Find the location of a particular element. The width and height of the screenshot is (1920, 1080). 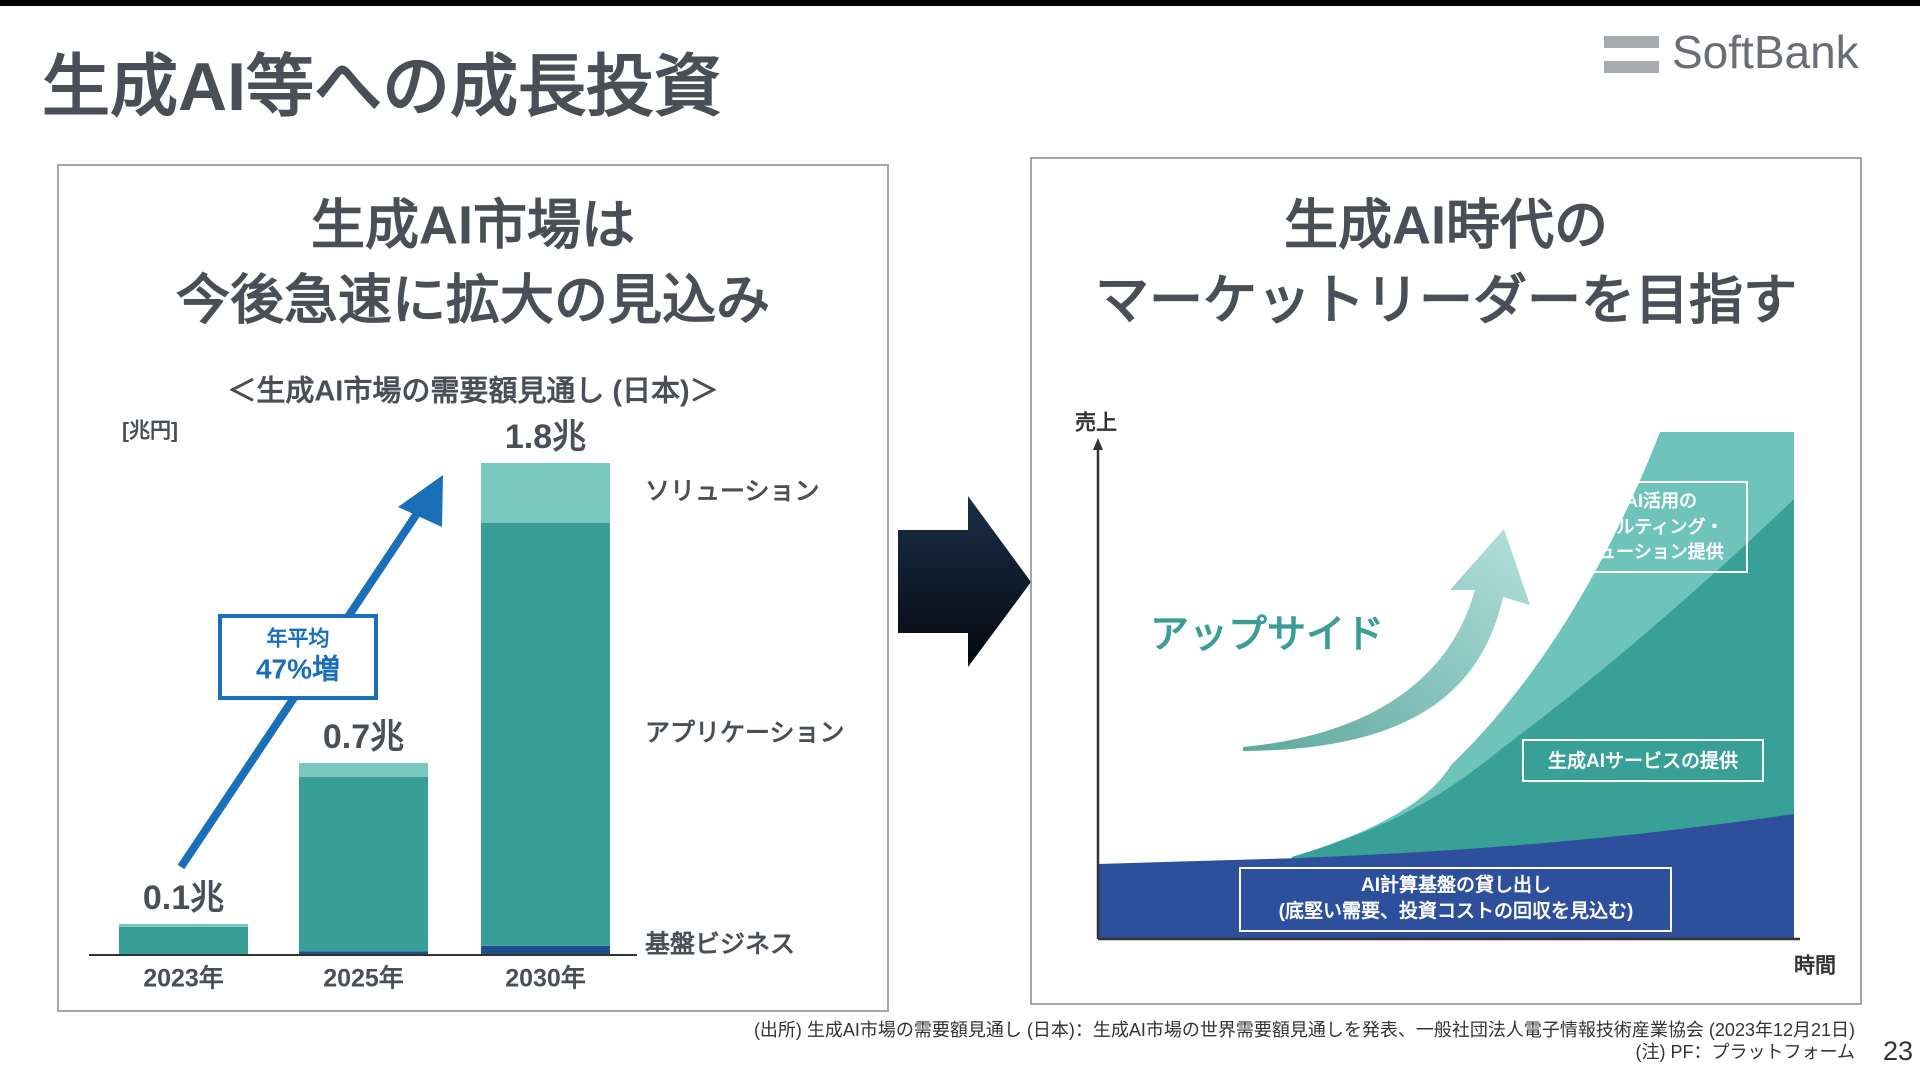

x-tick-label: 2030年 is located at coordinates (545, 978).